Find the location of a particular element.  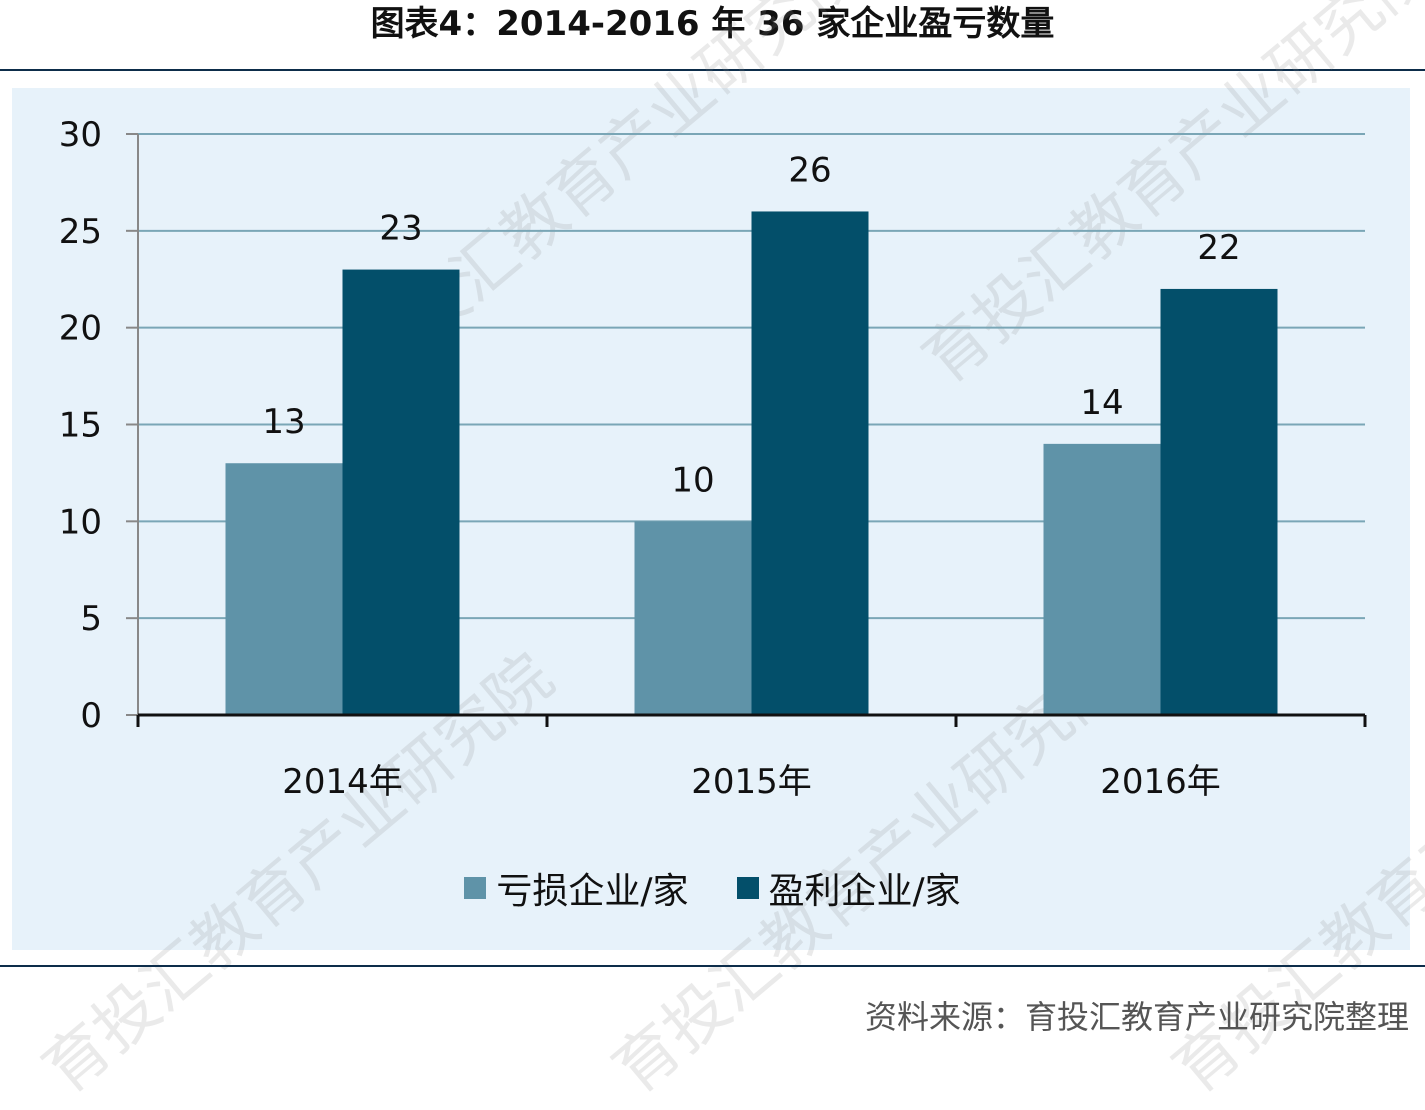

x-tick-label: 2016年 is located at coordinates (1160, 782).